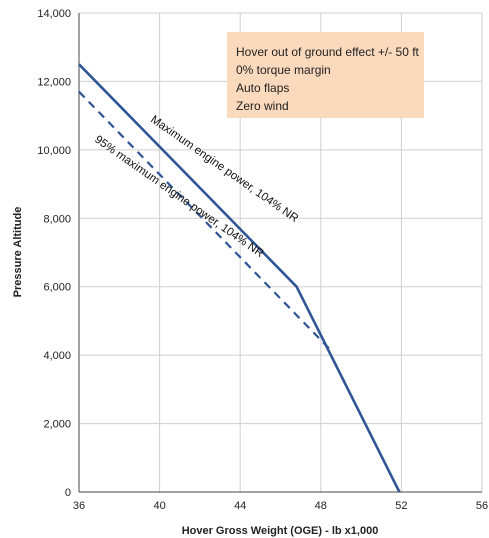 The height and width of the screenshot is (538, 489). What do you see at coordinates (321, 506) in the screenshot?
I see `x-tick-label: 48` at bounding box center [321, 506].